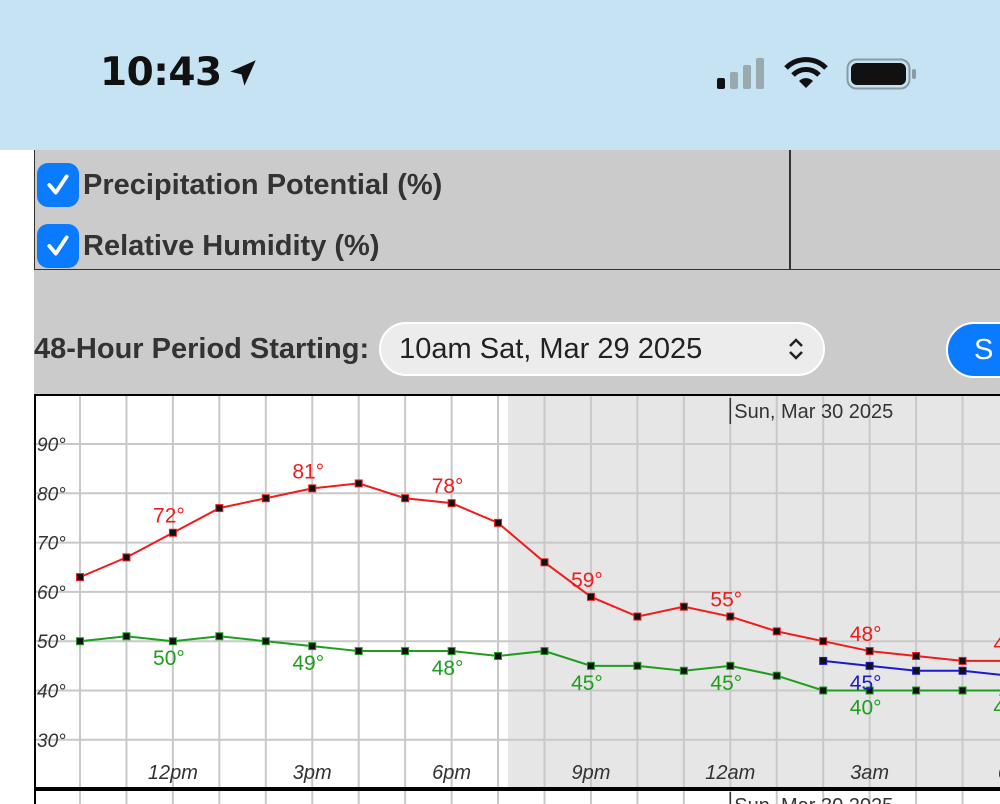  I want to click on clock: 10:43, so click(161, 72).